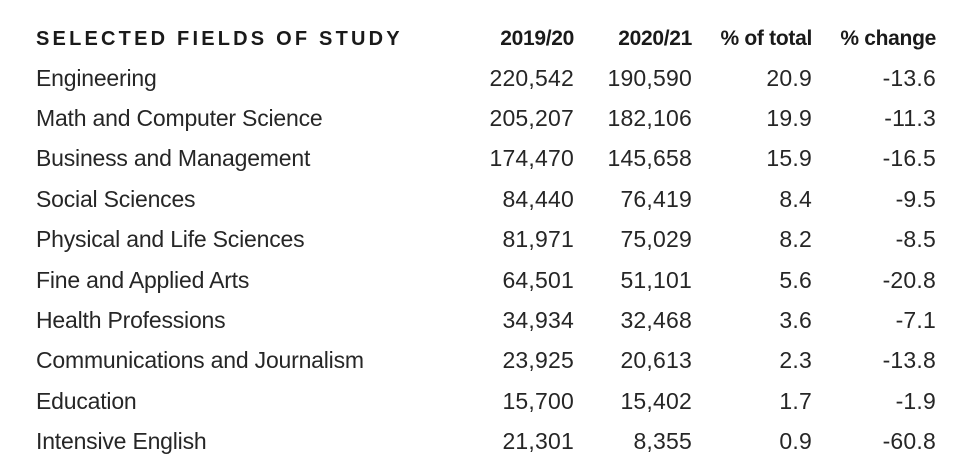  What do you see at coordinates (795, 198) in the screenshot?
I see `pct-total-cell: 8.4` at bounding box center [795, 198].